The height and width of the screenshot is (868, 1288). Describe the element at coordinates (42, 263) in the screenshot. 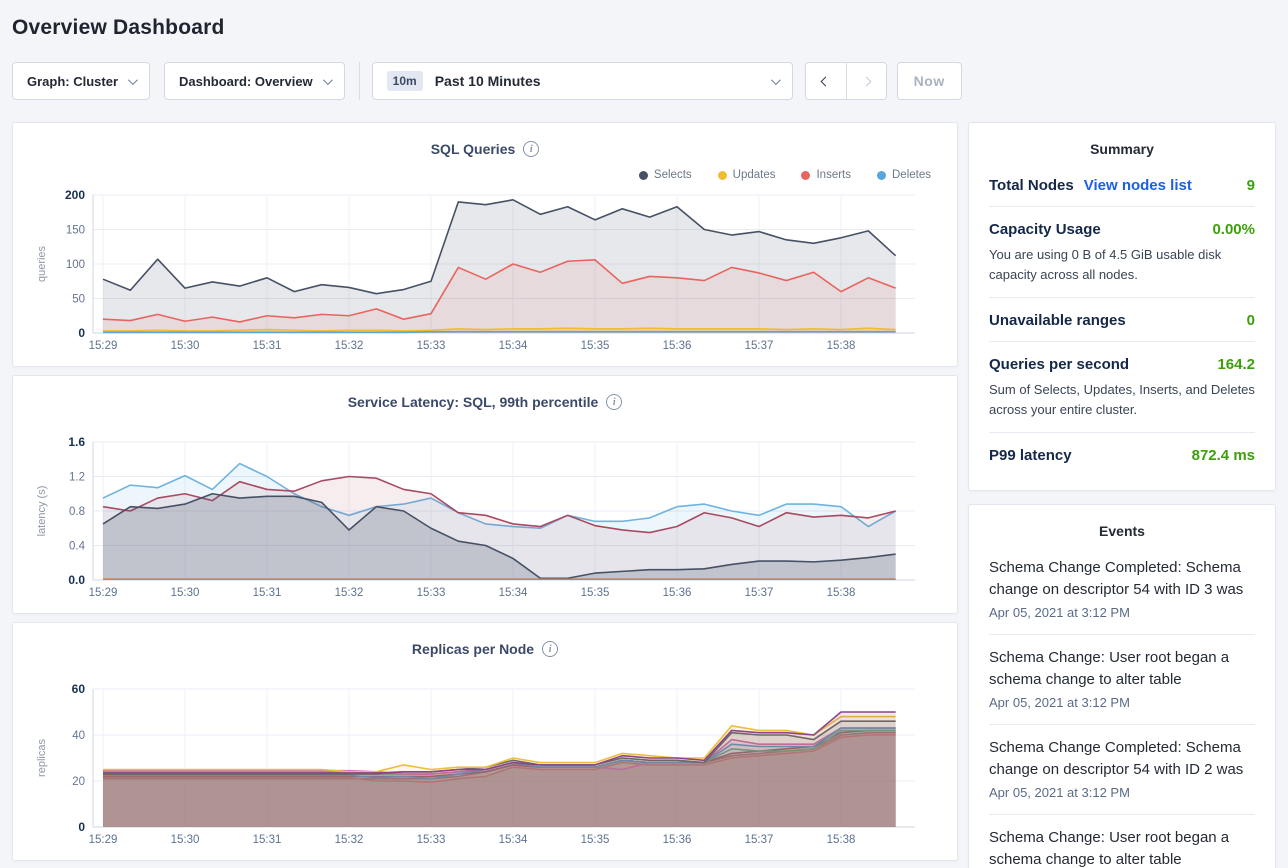

I see `svg-text: queries` at that location.